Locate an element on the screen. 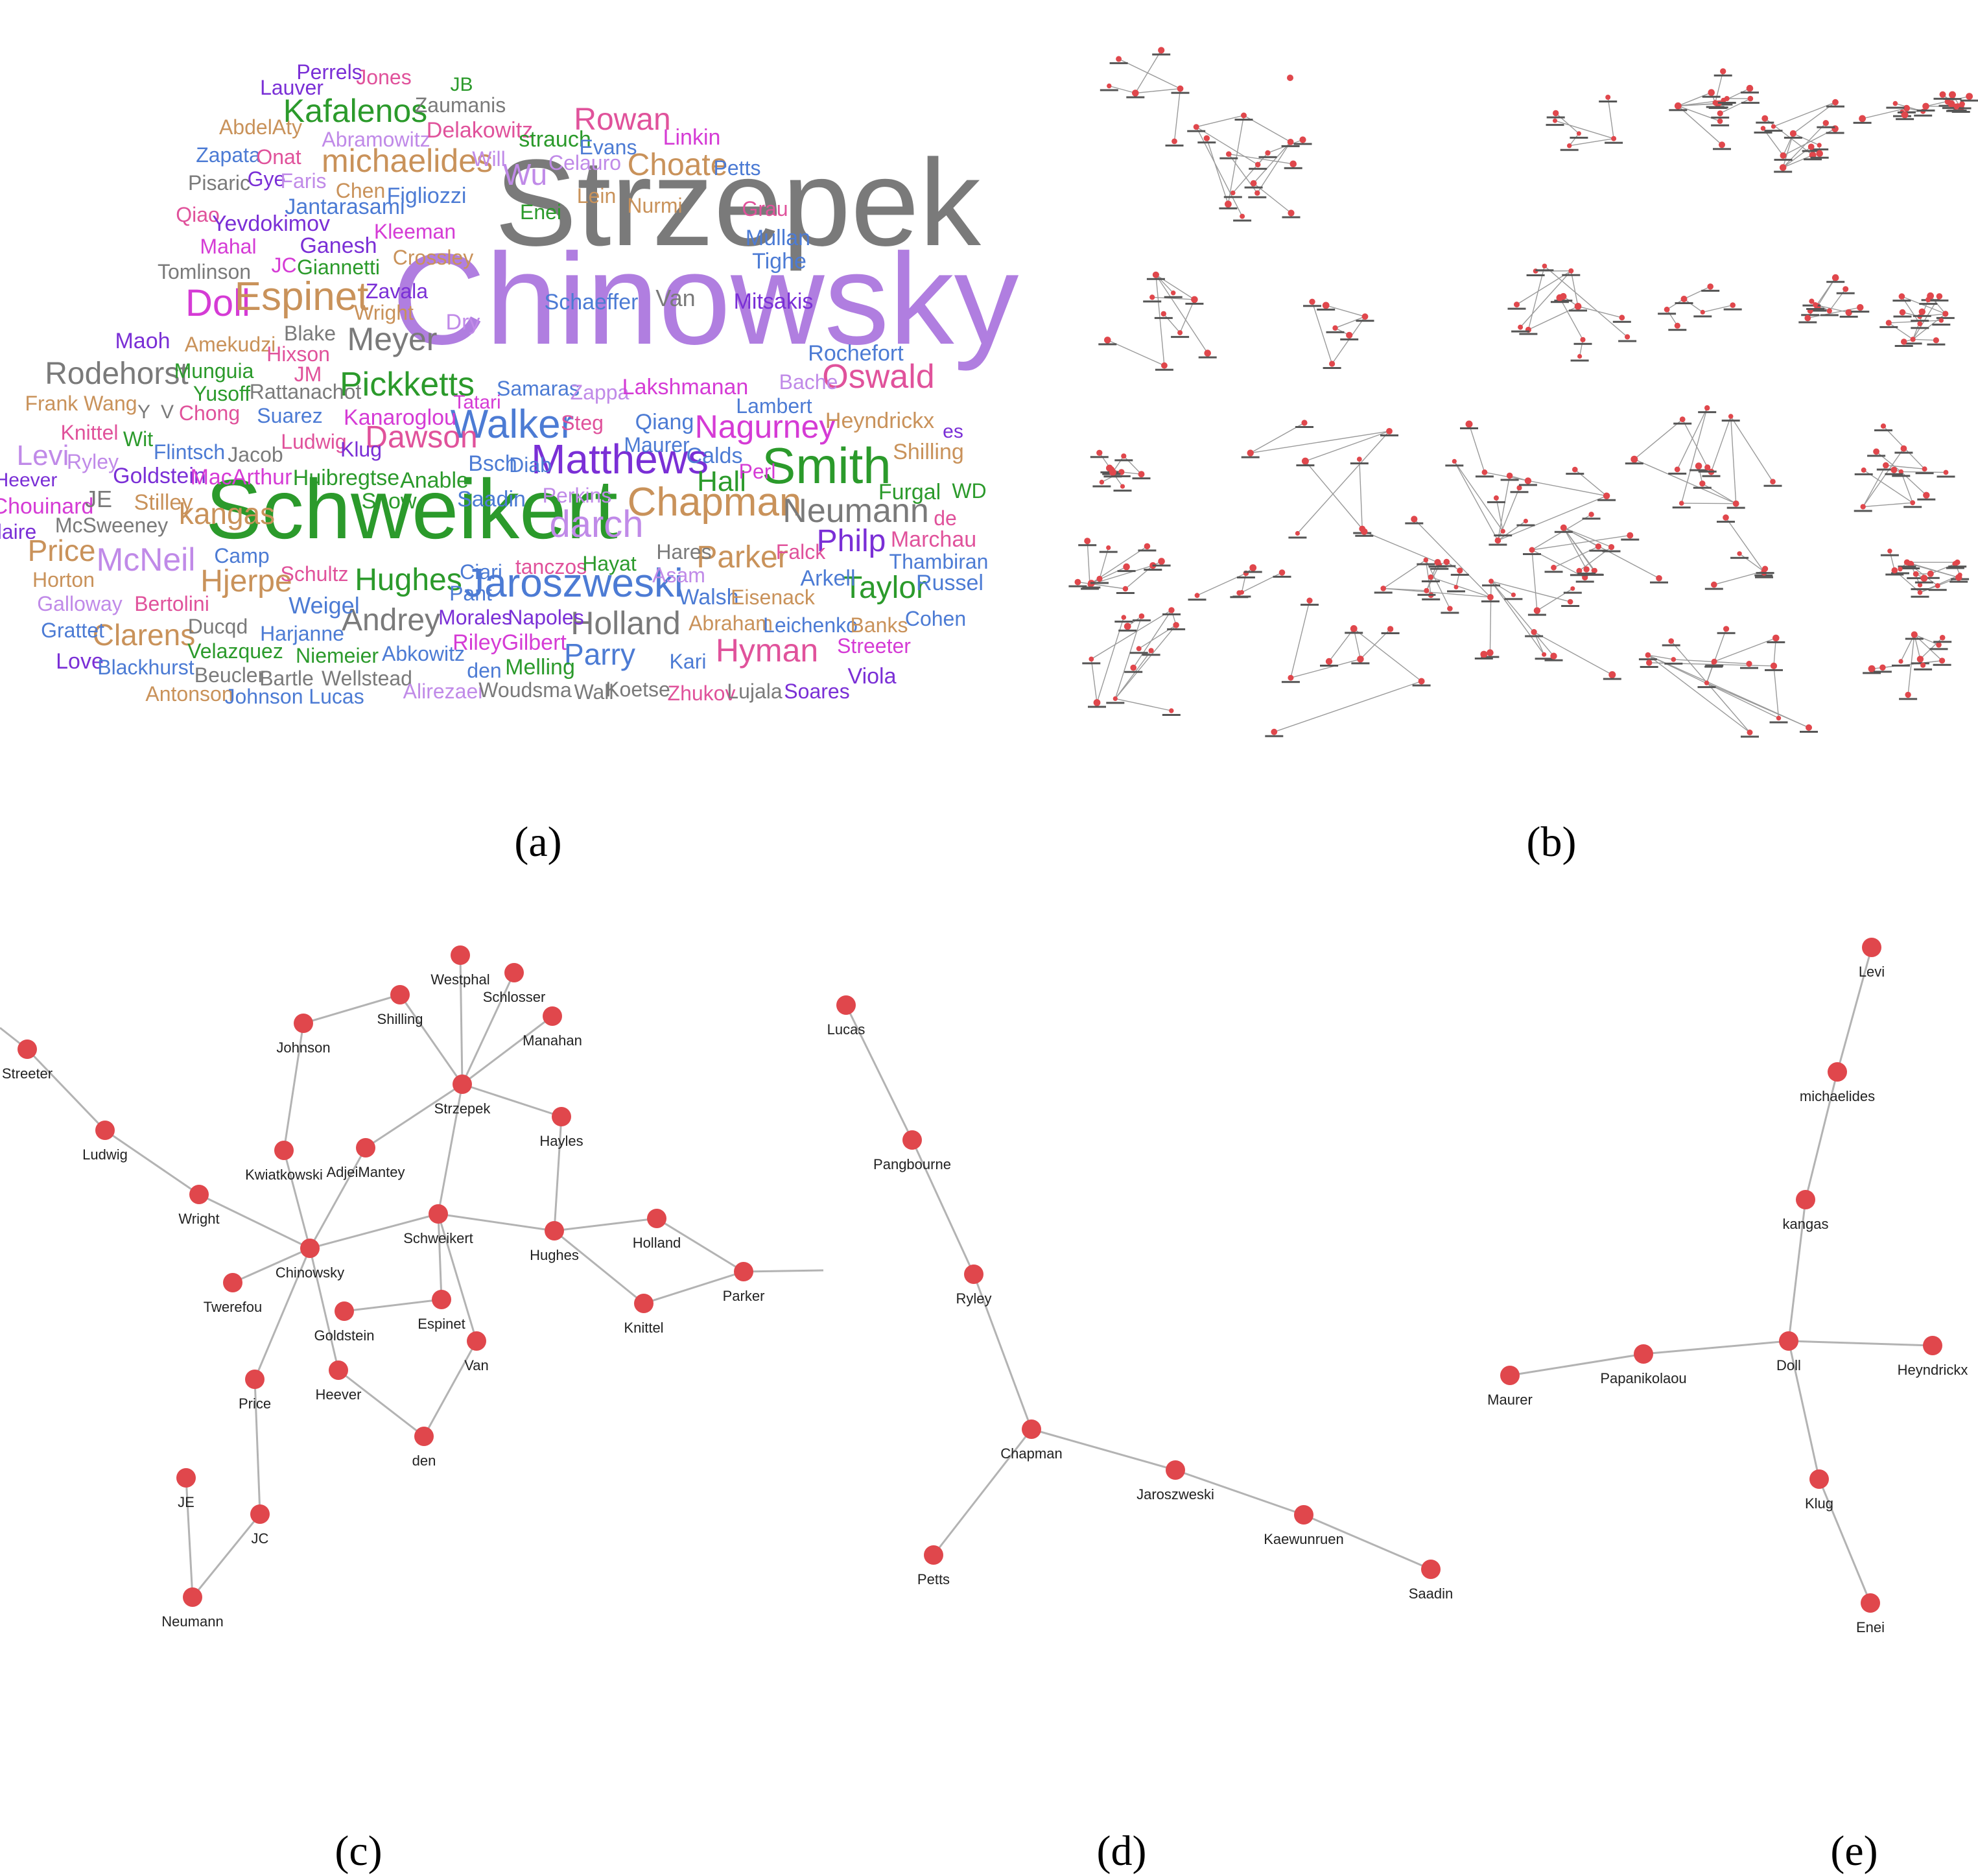 The width and height of the screenshot is (1978, 1876). cloud-word-linkin: Linkin is located at coordinates (692, 137).